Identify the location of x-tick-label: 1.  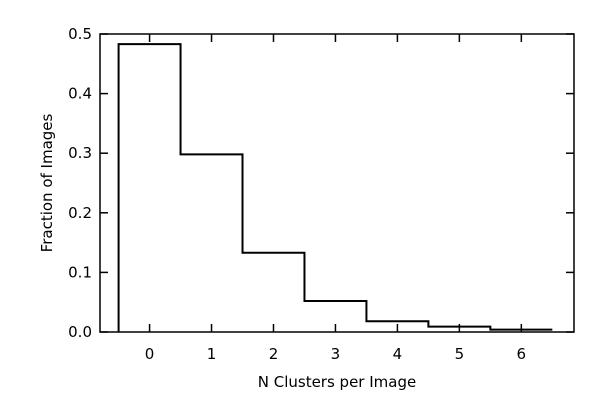
(212, 354).